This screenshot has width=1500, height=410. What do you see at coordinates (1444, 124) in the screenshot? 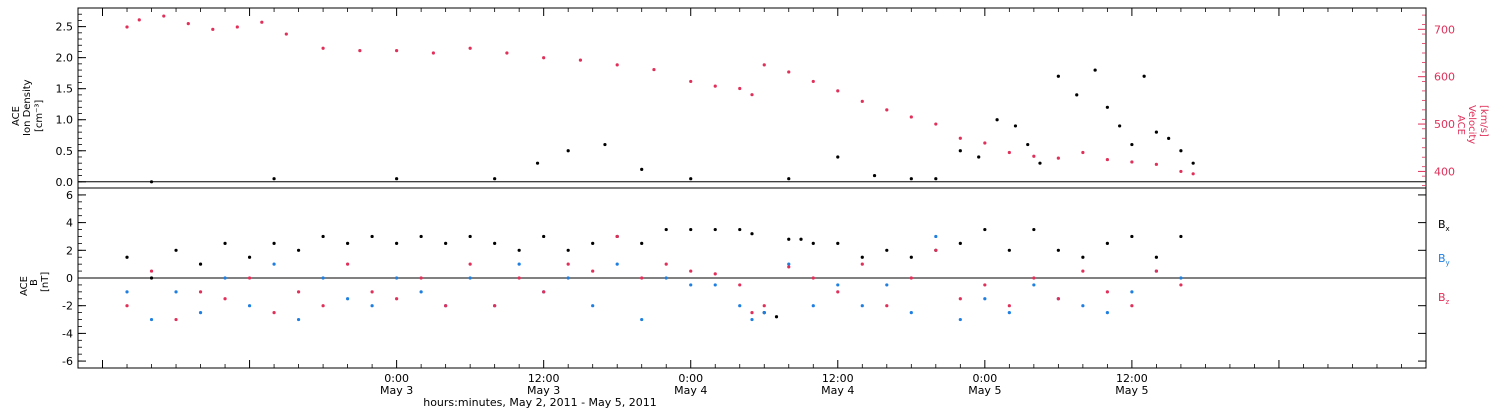
I see `velocity-tick-label: 500` at bounding box center [1444, 124].